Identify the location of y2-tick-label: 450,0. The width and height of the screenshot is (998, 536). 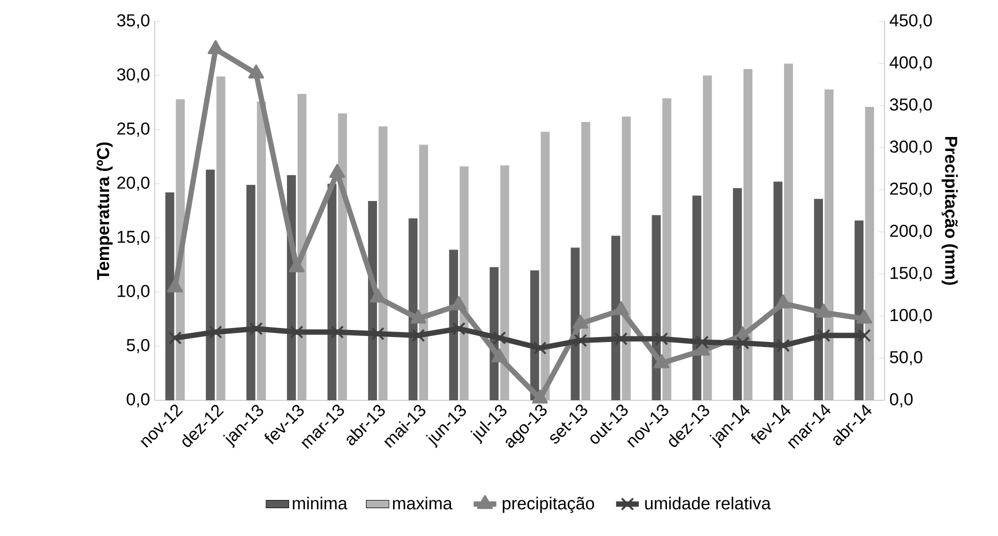
(911, 21).